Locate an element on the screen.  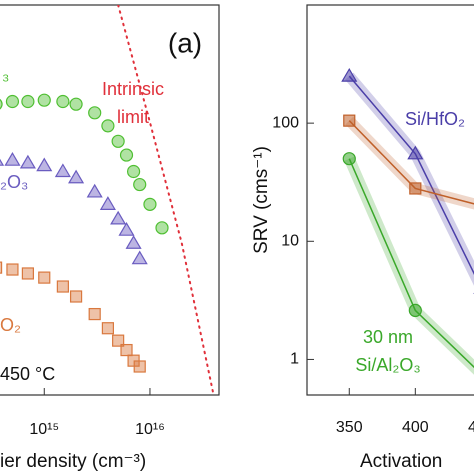
panel-title: (a) is located at coordinates (185, 42).